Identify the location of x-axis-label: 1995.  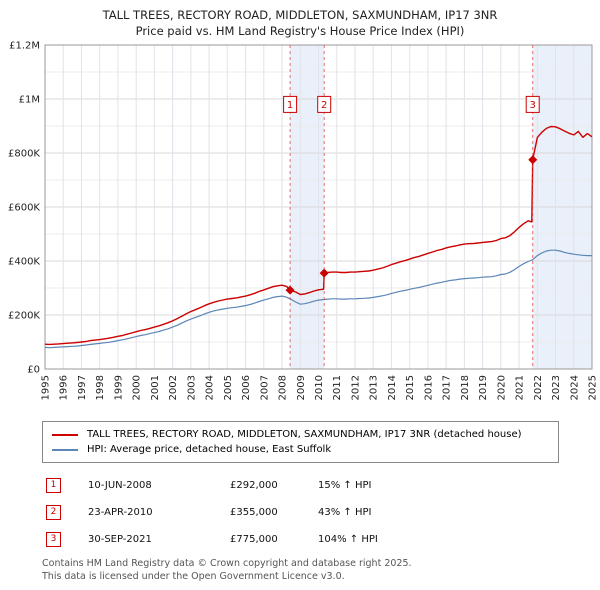
(46, 387).